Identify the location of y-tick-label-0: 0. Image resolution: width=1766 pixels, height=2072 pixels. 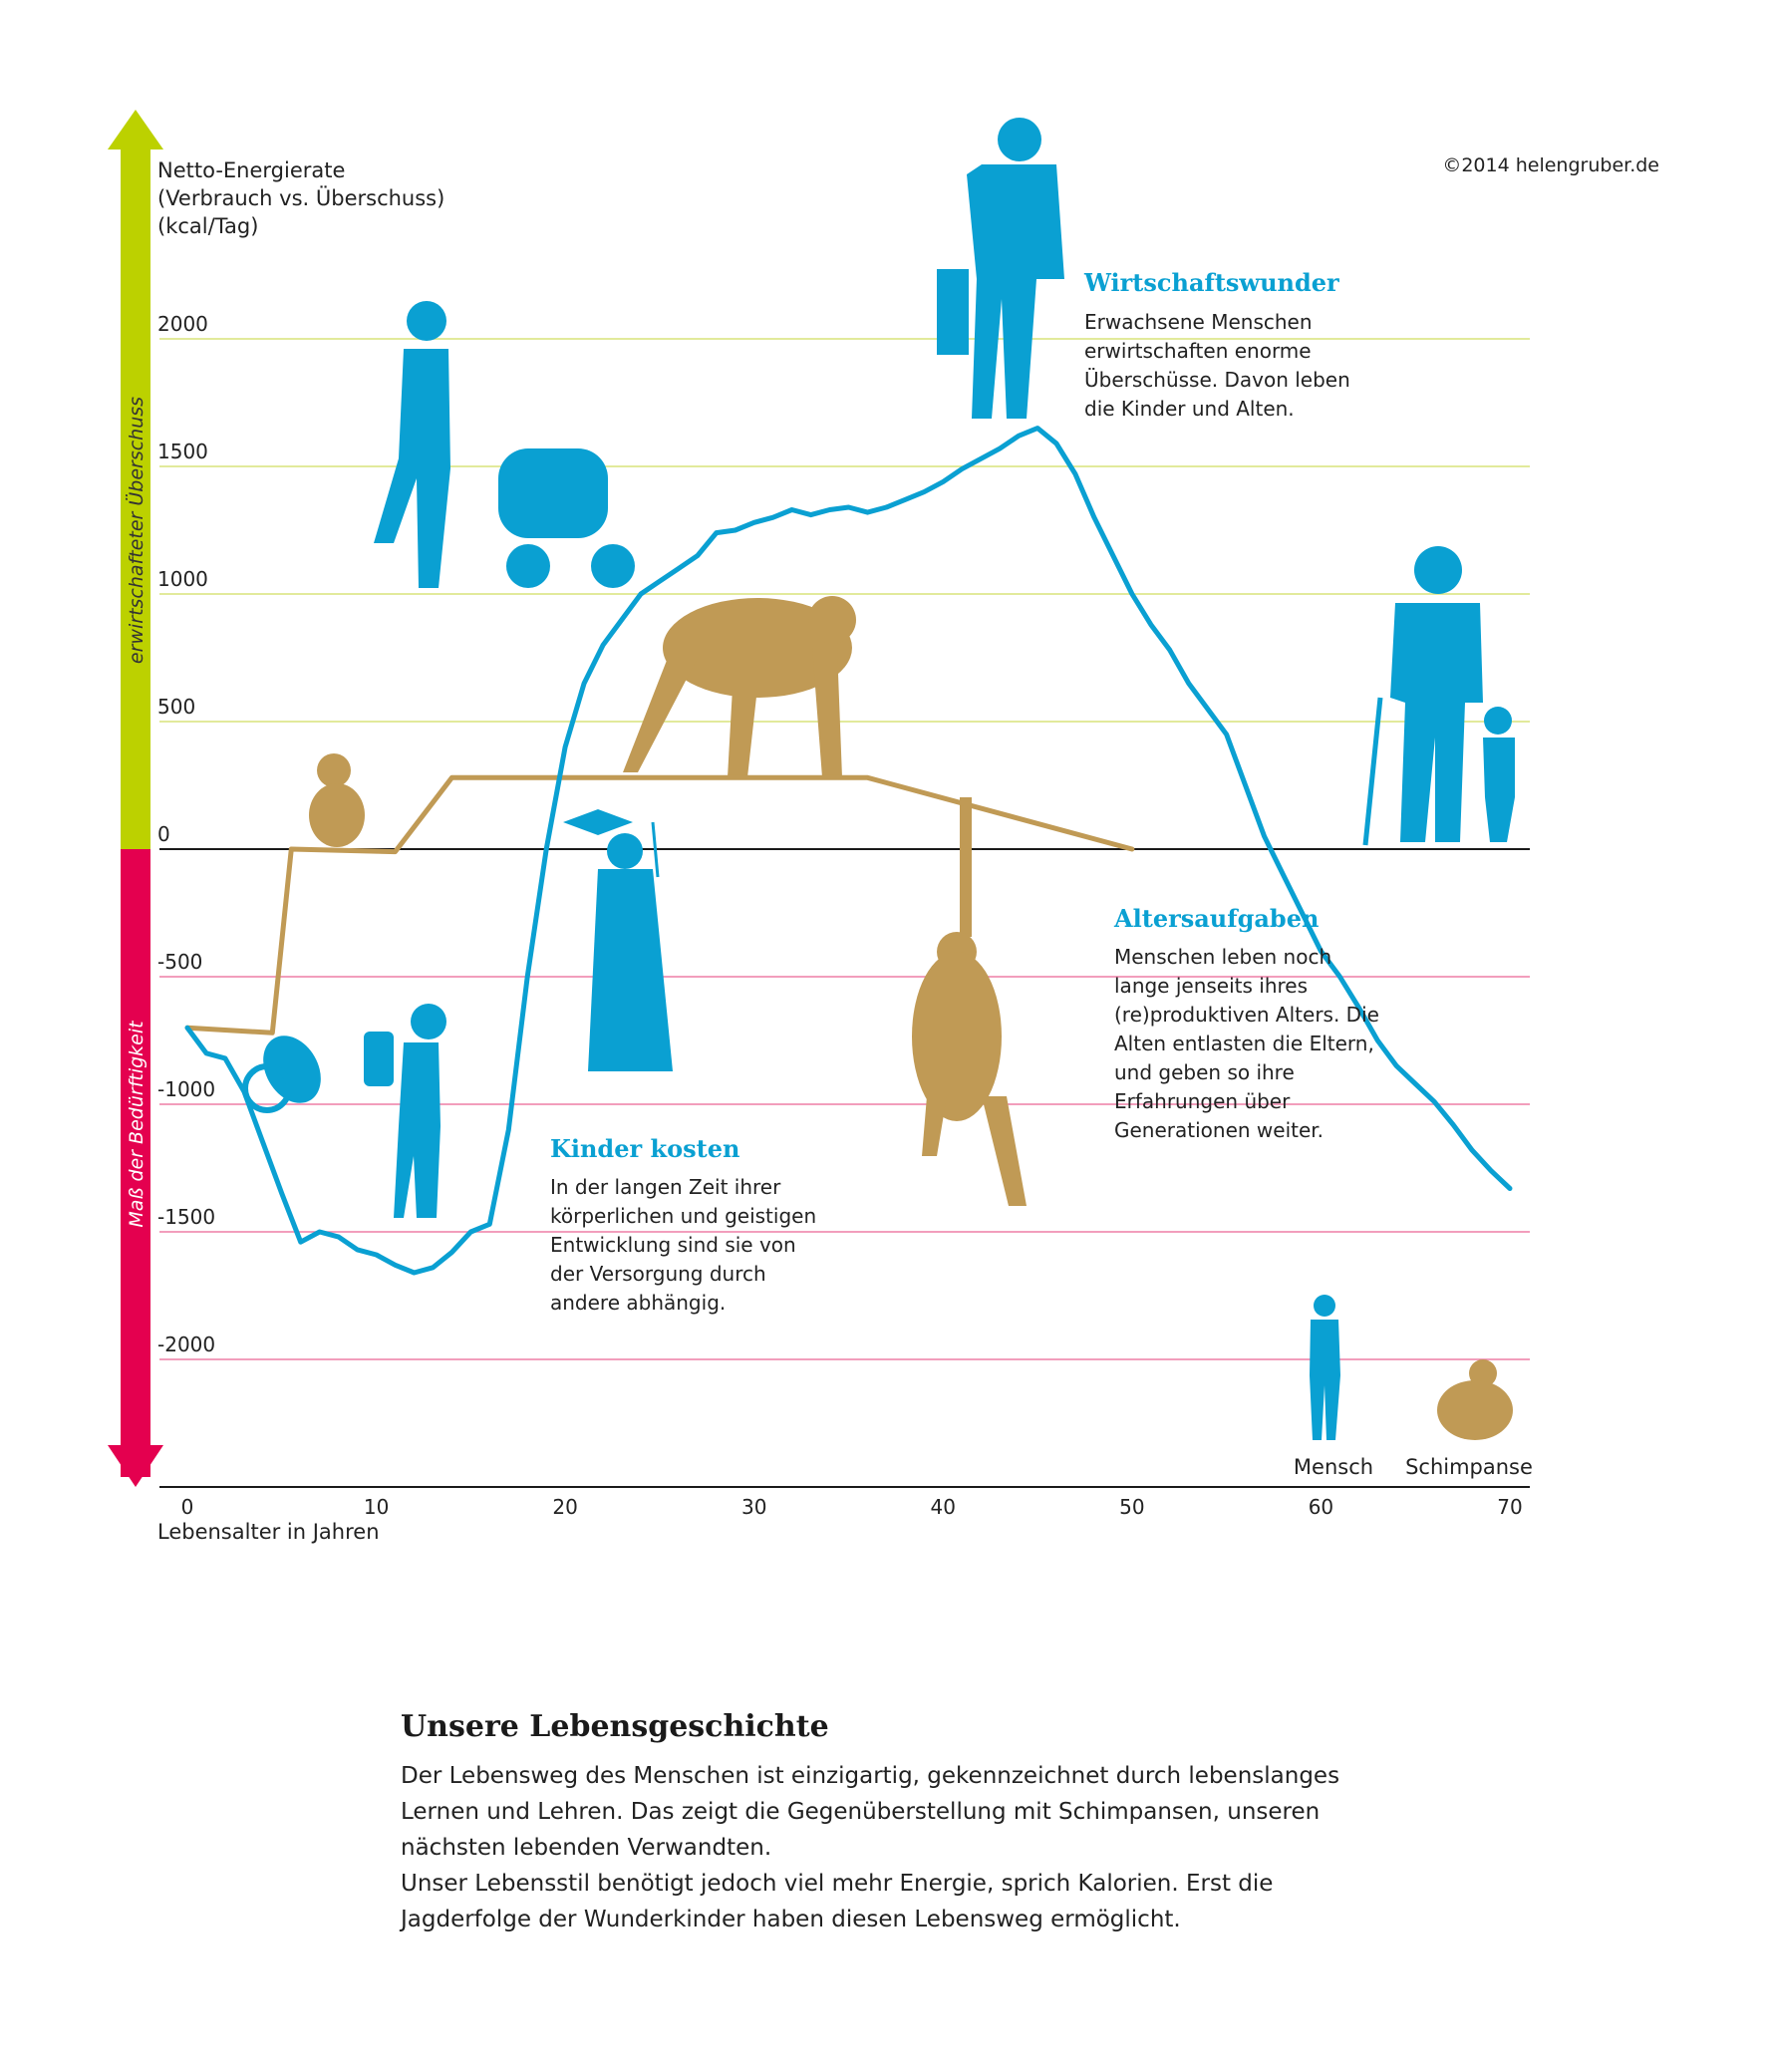
(163, 834).